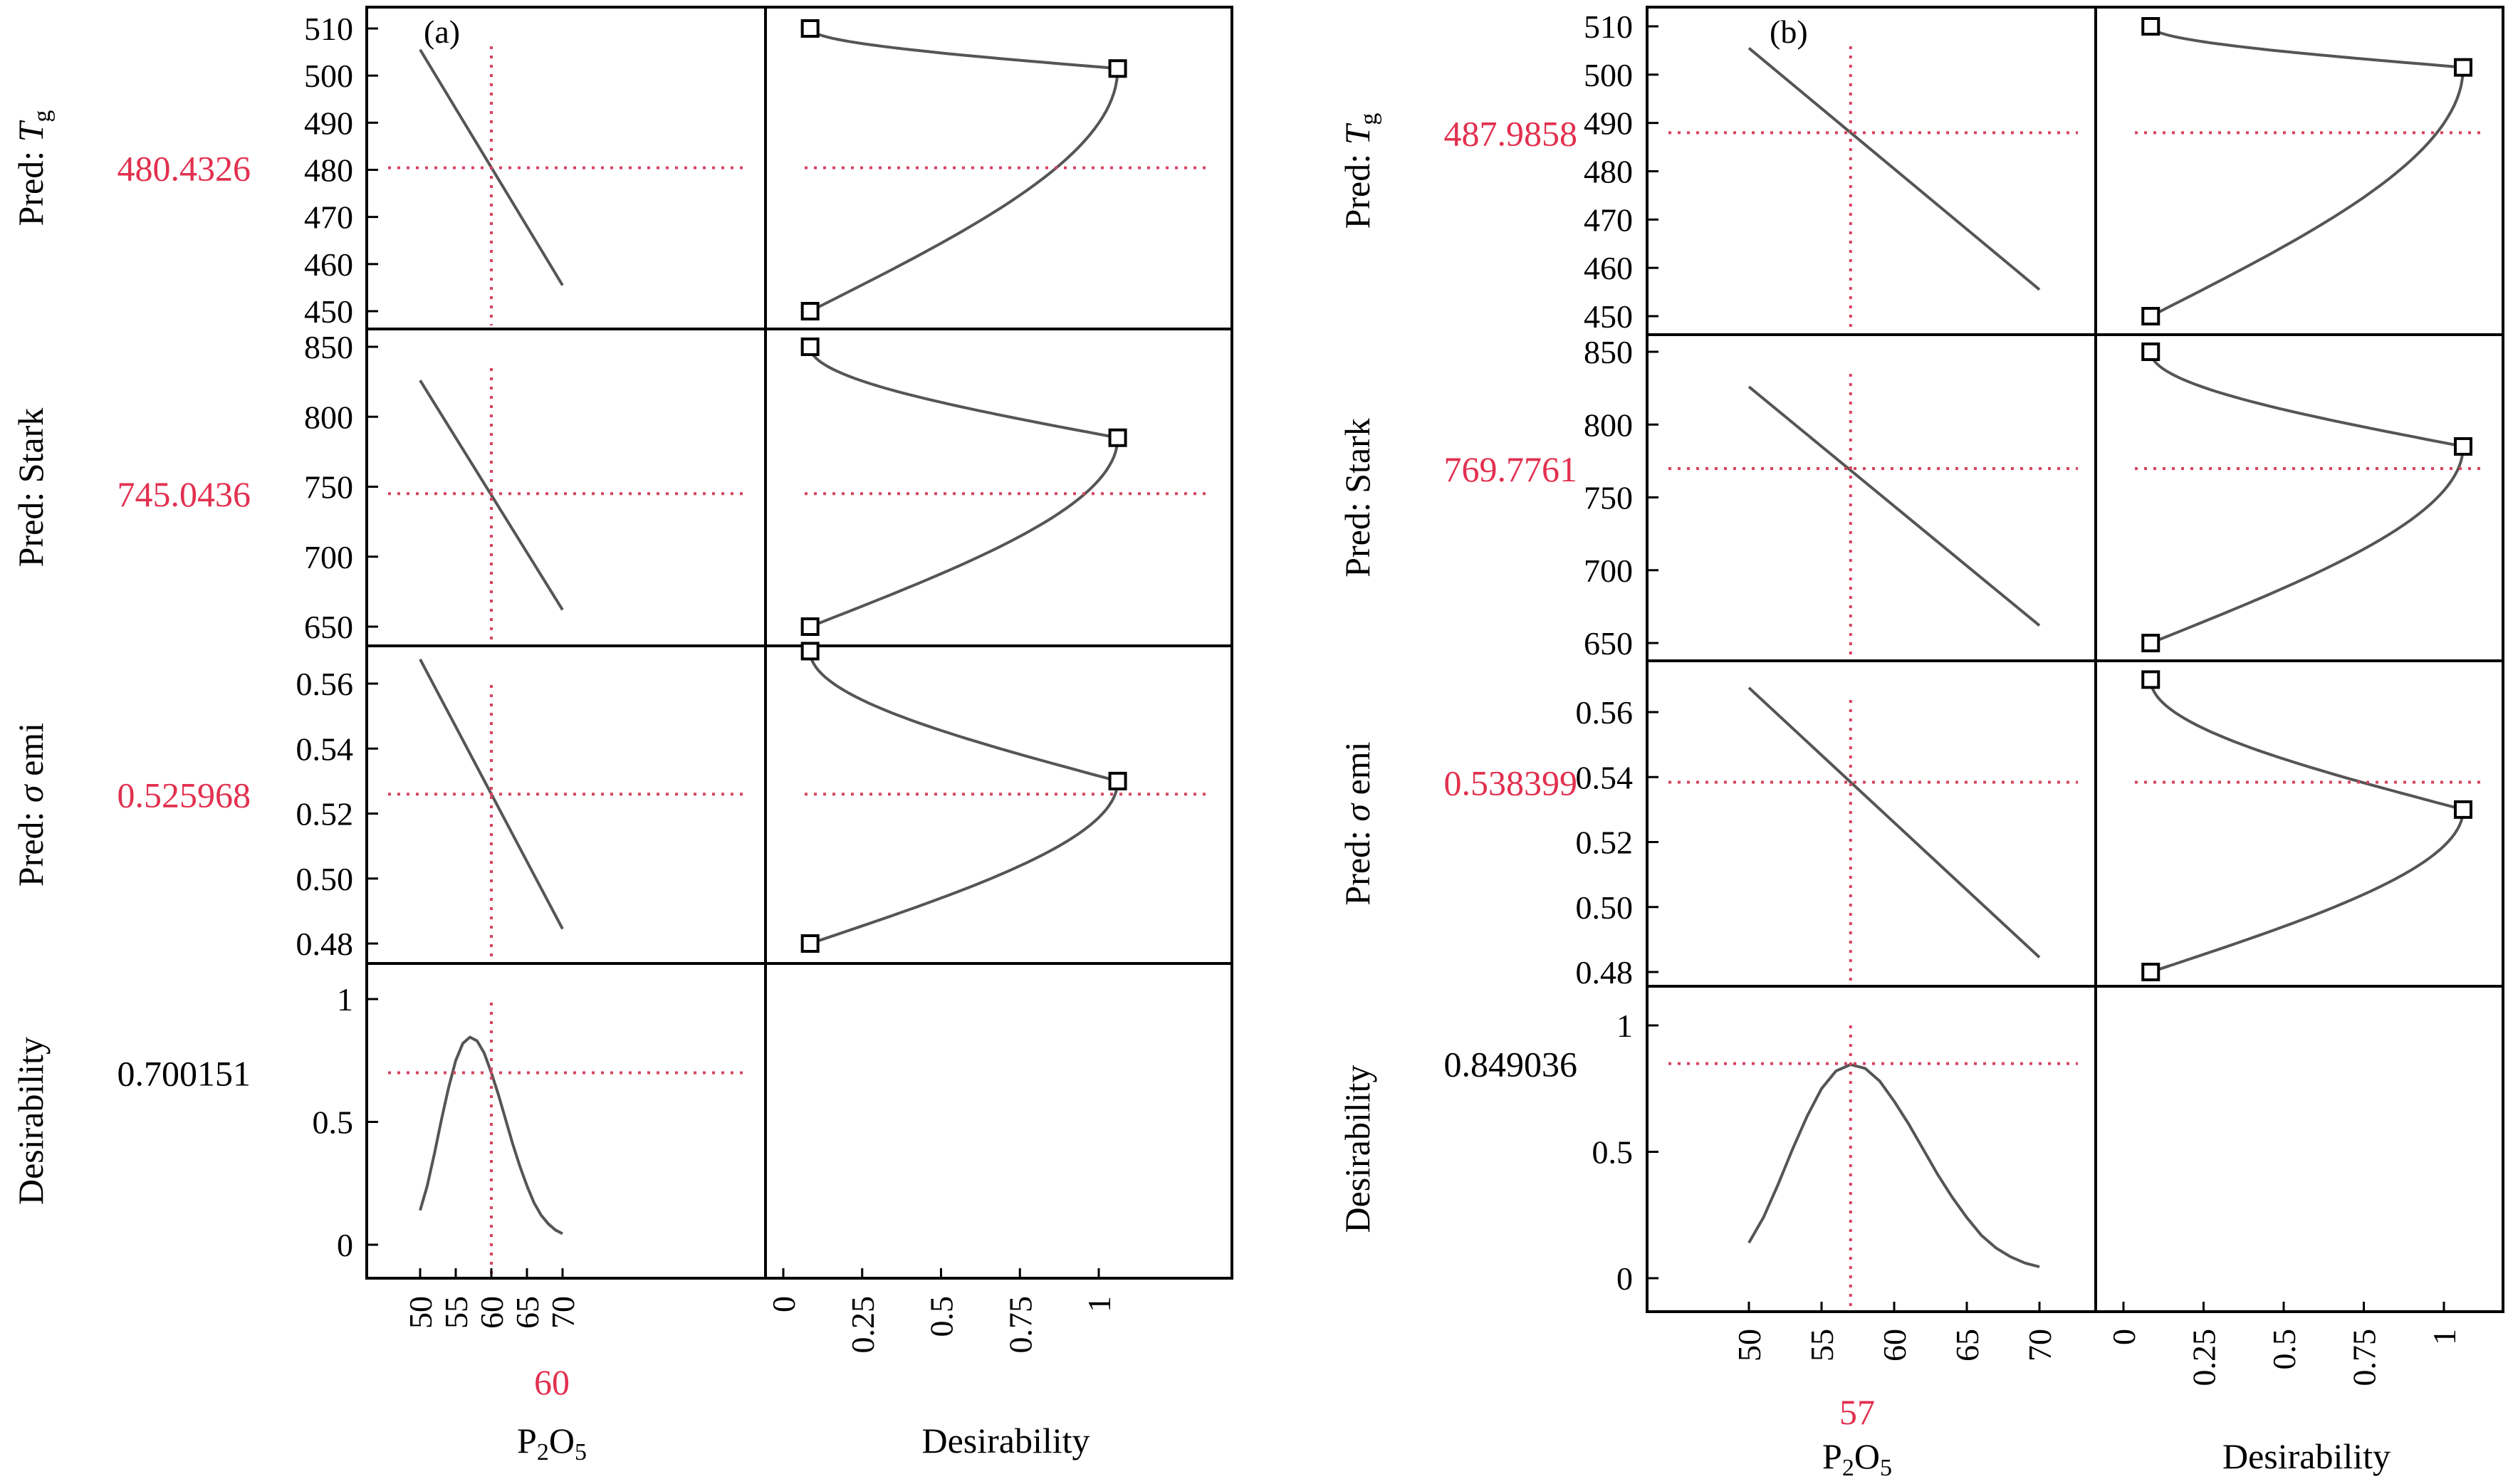  I want to click on response-row-tg: 450 460 470 480 490 500 510 Pred: Tg 487.9858, so click(1909, 172).